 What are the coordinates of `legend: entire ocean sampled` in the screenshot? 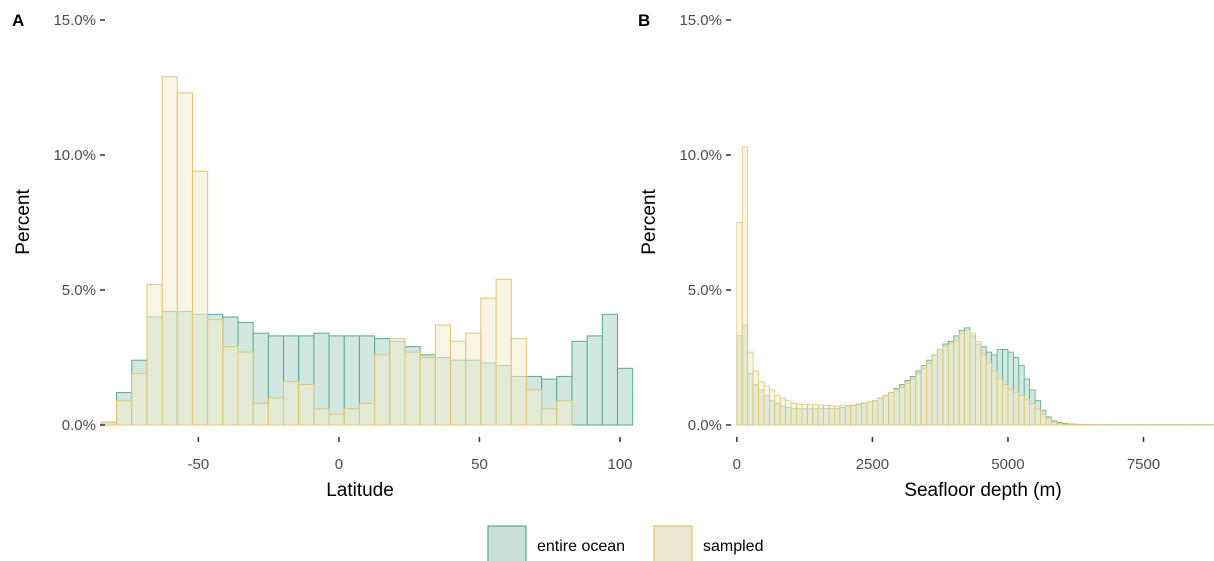 It's located at (625, 543).